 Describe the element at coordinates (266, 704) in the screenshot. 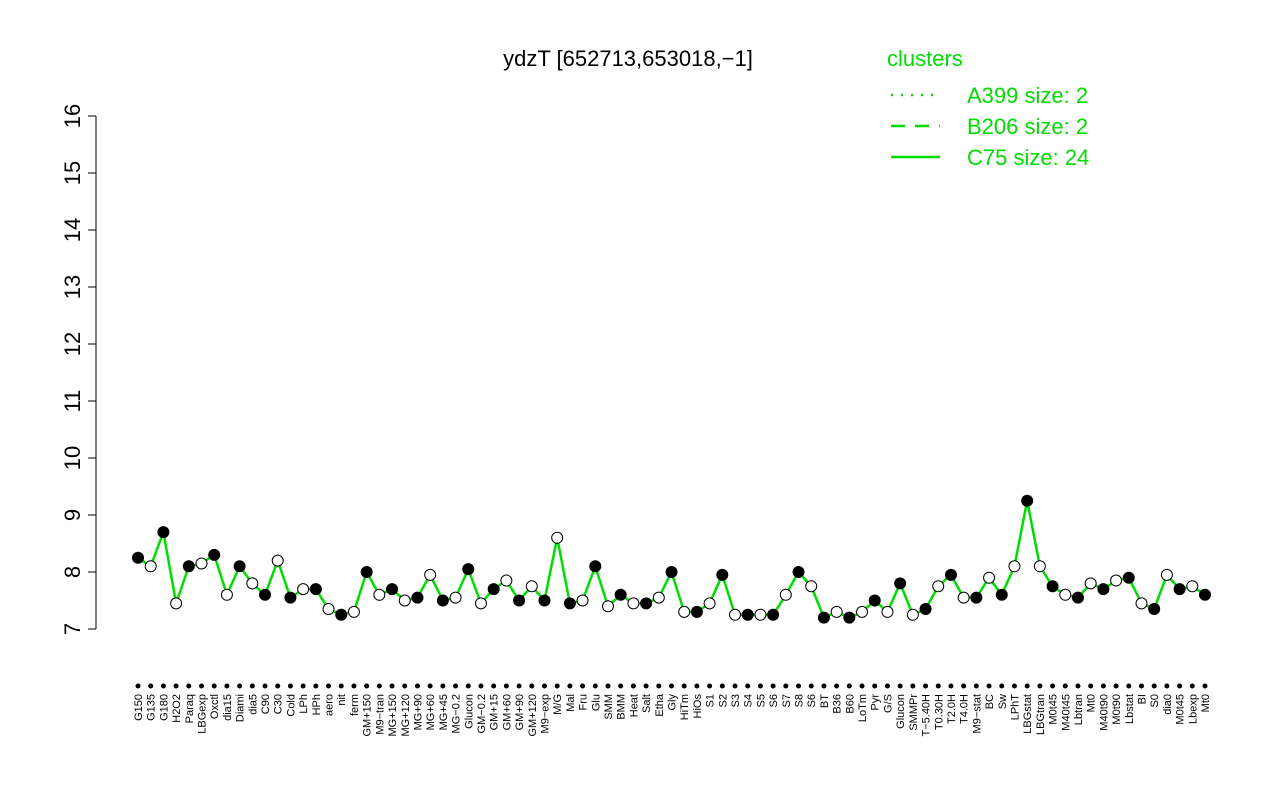

I see `x-tick-label: C90` at that location.